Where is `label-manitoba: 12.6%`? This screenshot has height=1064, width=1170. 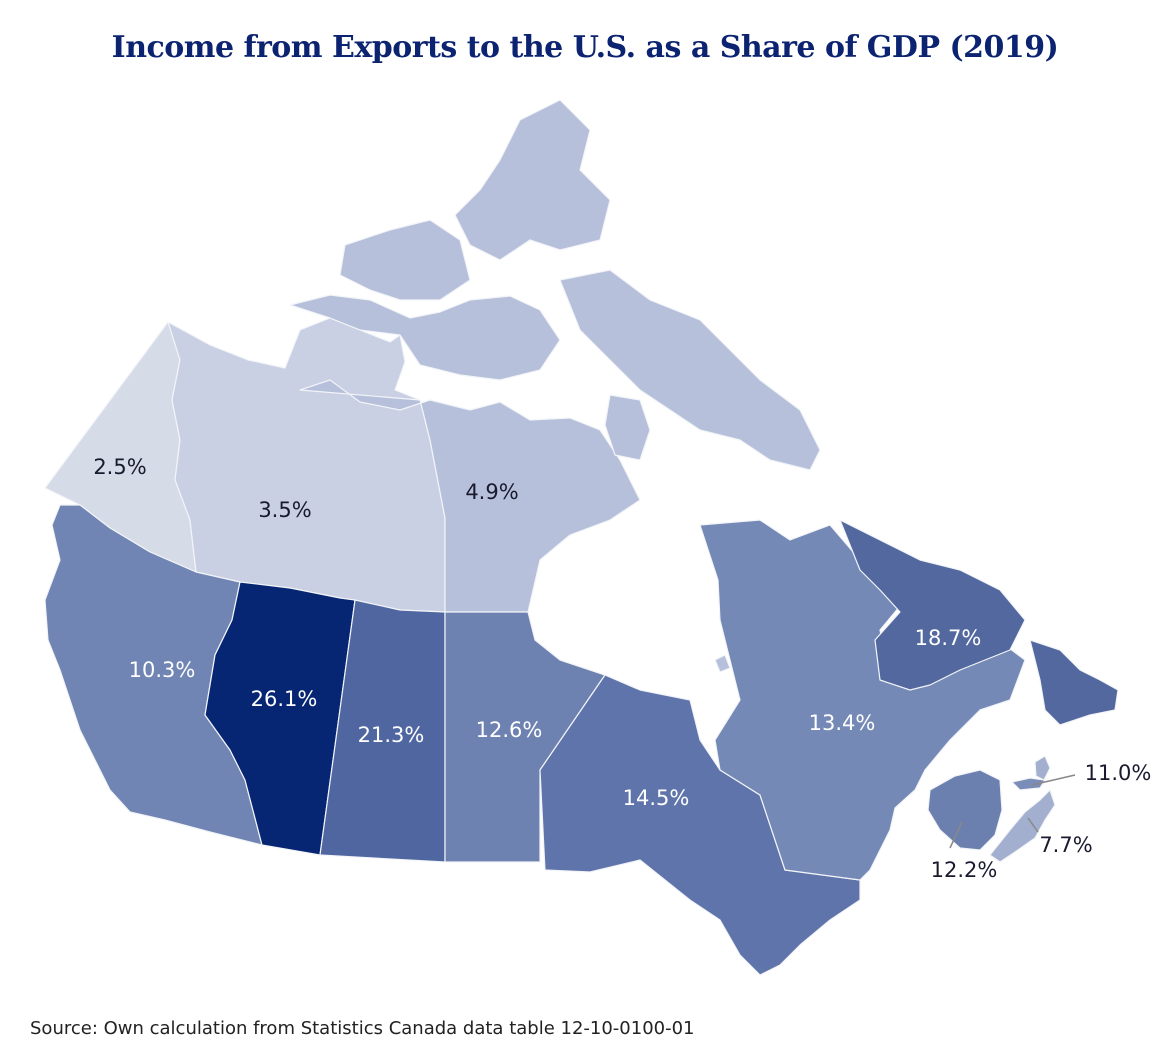
label-manitoba: 12.6% is located at coordinates (509, 730).